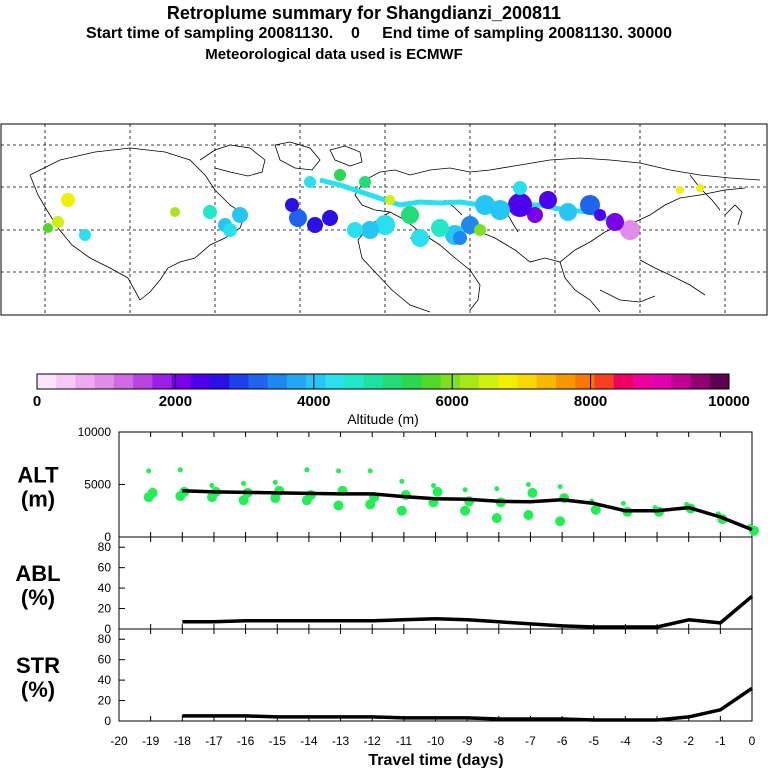  I want to click on panel-label-top: STR, so click(38, 665).